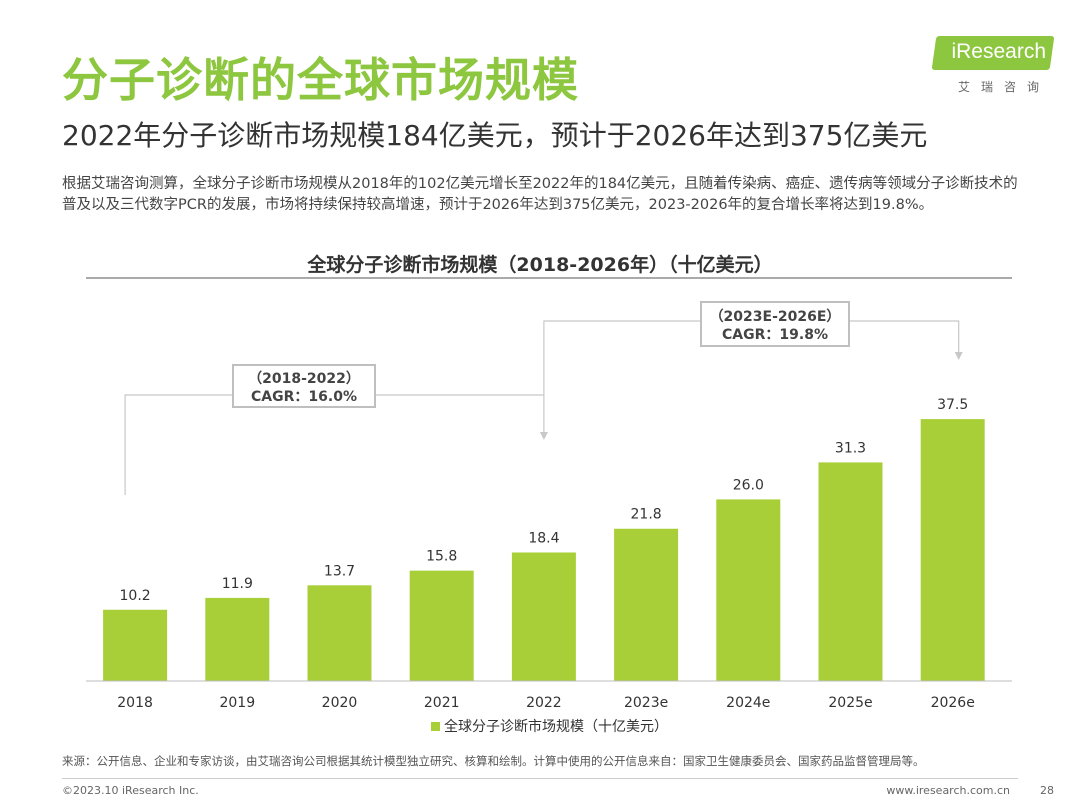  I want to click on legend-swatch, so click(435, 726).